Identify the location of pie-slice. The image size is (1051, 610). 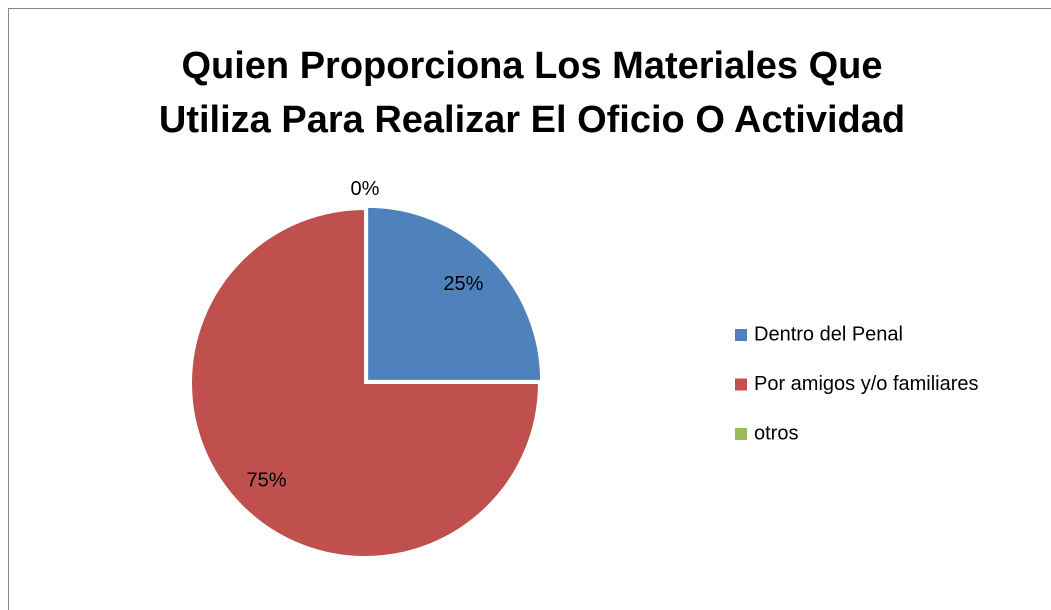
(454, 293).